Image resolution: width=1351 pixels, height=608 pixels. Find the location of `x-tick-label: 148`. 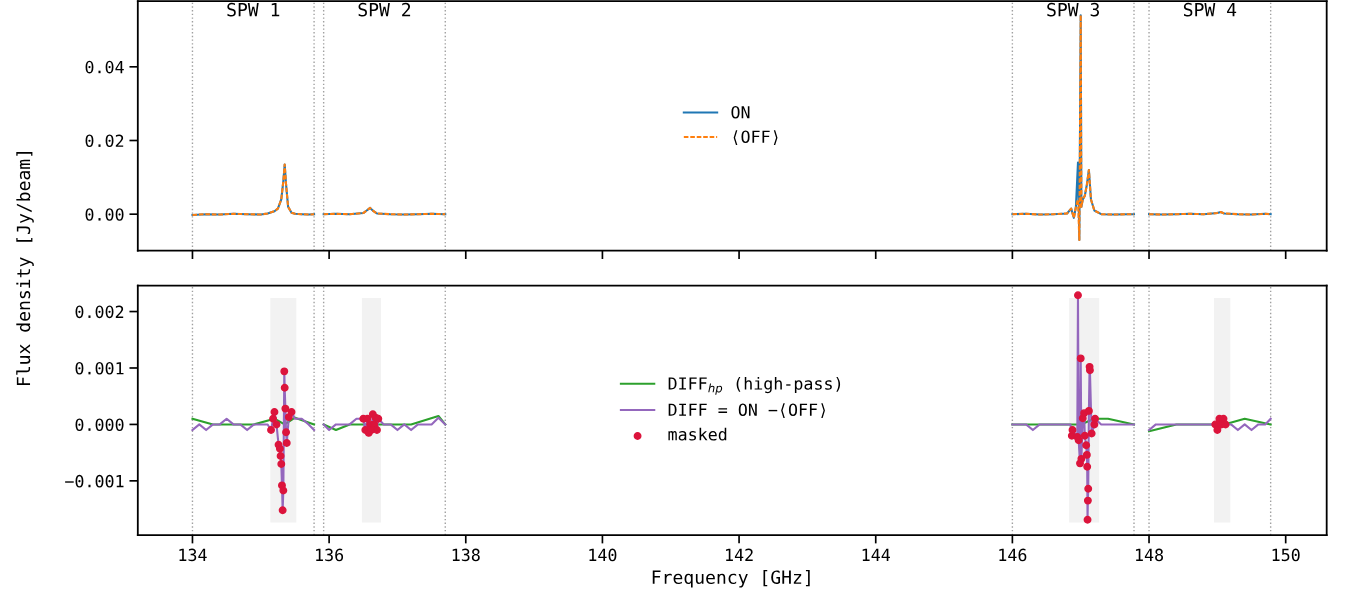

x-tick-label: 148 is located at coordinates (1149, 555).